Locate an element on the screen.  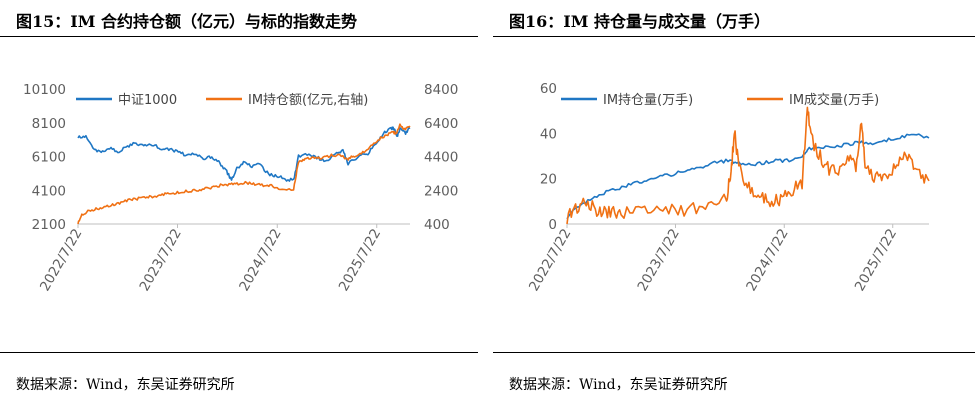
legend-label: IM成交量(万手) is located at coordinates (834, 100).